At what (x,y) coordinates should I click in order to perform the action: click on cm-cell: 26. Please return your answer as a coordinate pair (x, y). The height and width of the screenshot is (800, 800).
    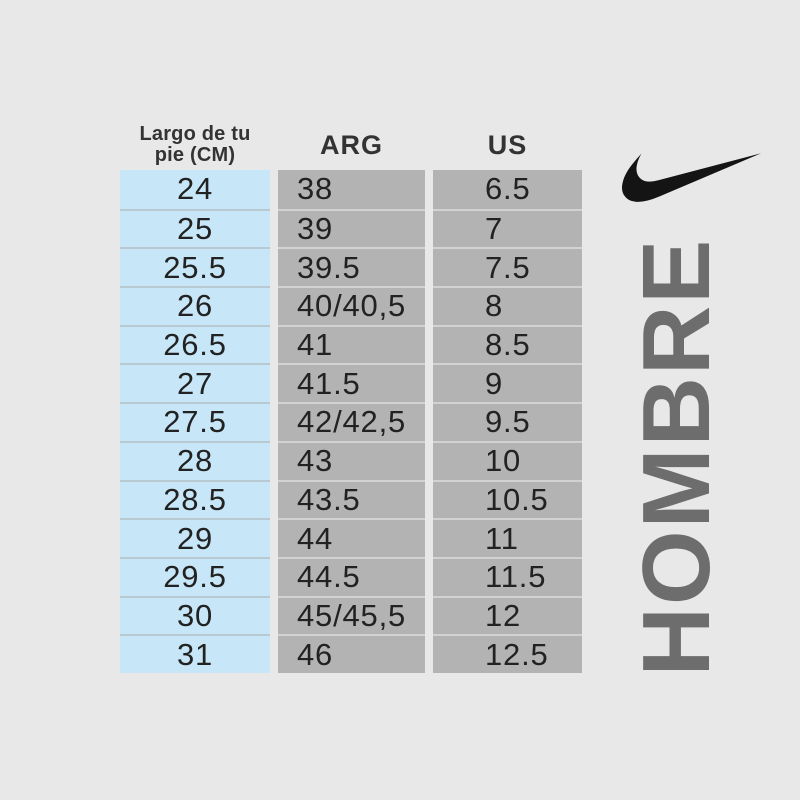
    Looking at the image, I should click on (195, 305).